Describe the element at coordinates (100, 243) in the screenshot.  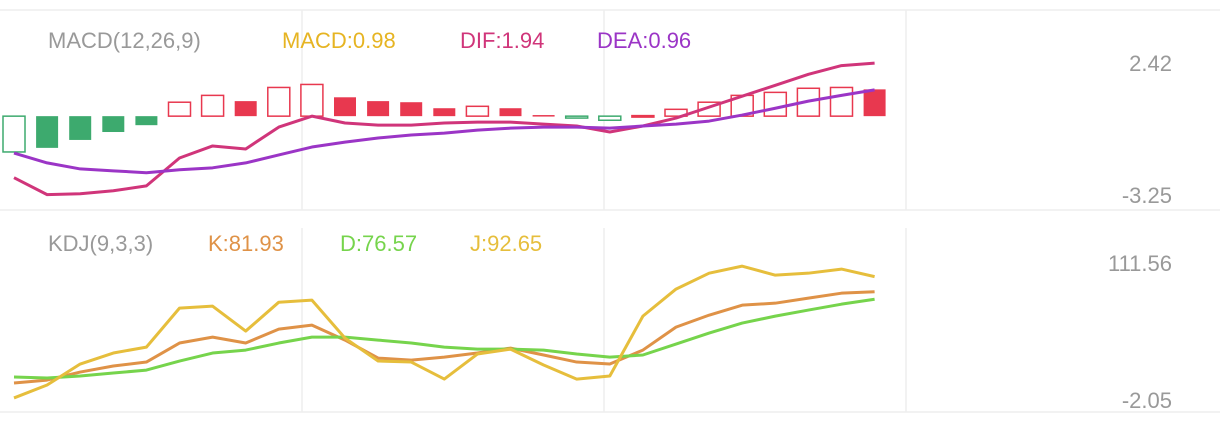
I see `indicator-title: KDJ(9,3,3)` at that location.